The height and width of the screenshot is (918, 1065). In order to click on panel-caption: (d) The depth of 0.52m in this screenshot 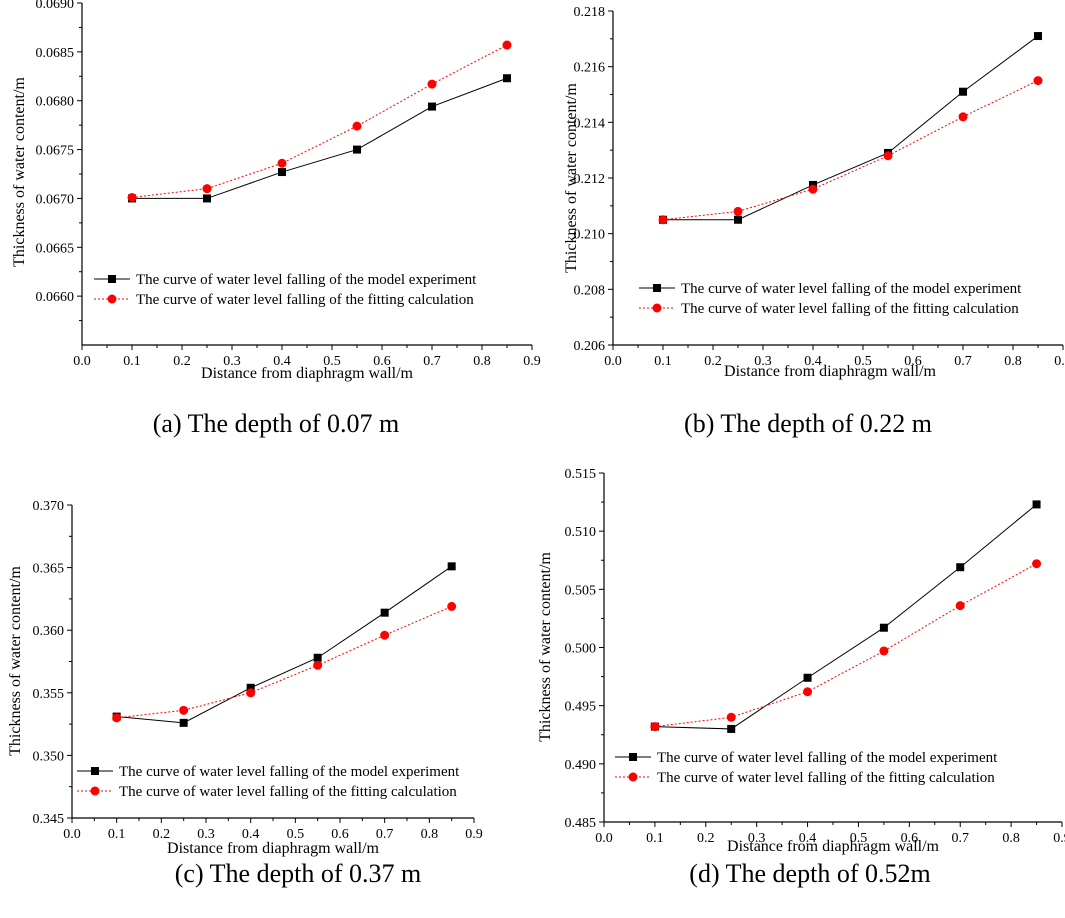, I will do `click(809, 873)`.